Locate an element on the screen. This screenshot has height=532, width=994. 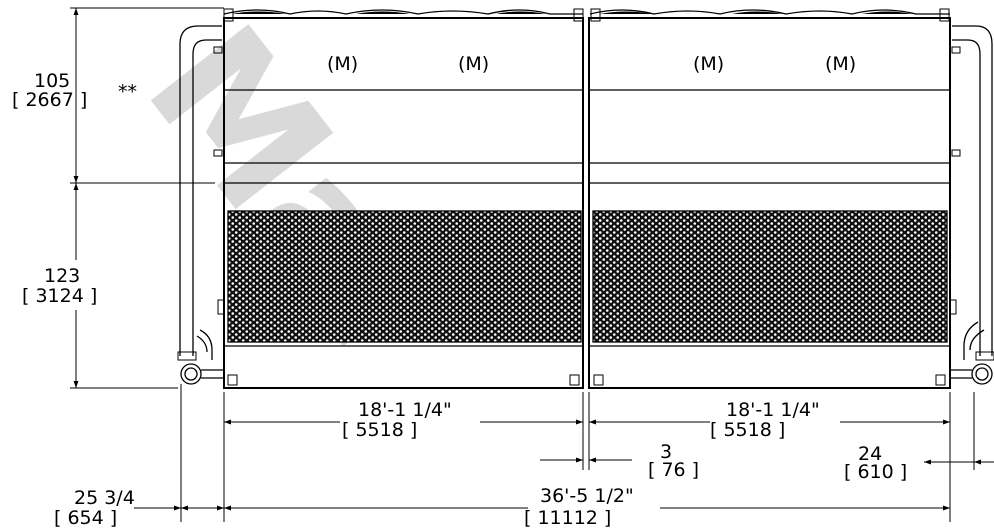
left-offset-label: 25 3/4 is located at coordinates (104, 498).